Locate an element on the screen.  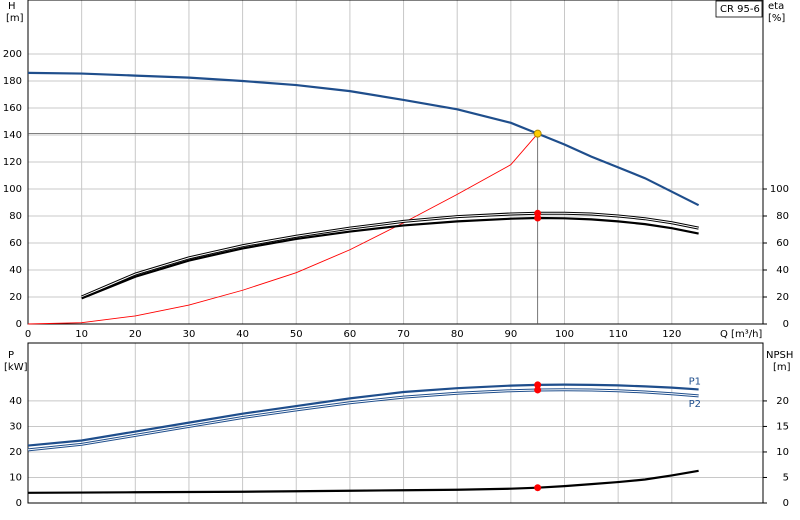
y-tick-label: 100 is located at coordinates (12, 189).